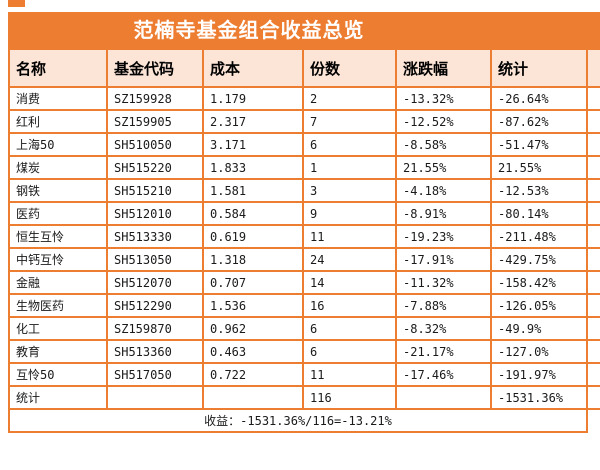 The width and height of the screenshot is (600, 470). Describe the element at coordinates (253, 282) in the screenshot. I see `cell-cost: 0.707` at that location.